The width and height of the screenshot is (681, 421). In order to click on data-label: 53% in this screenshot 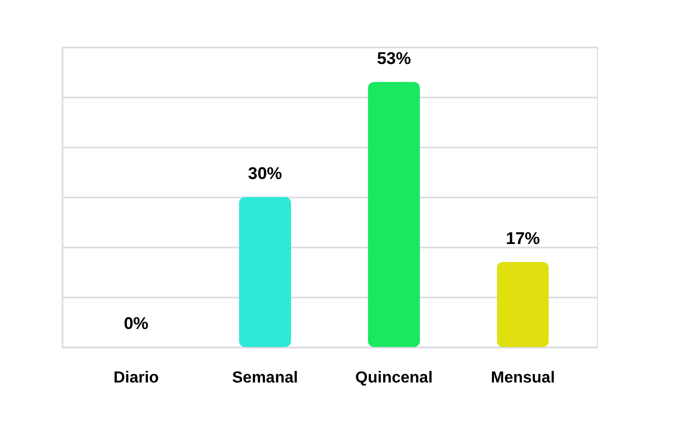, I will do `click(393, 58)`.